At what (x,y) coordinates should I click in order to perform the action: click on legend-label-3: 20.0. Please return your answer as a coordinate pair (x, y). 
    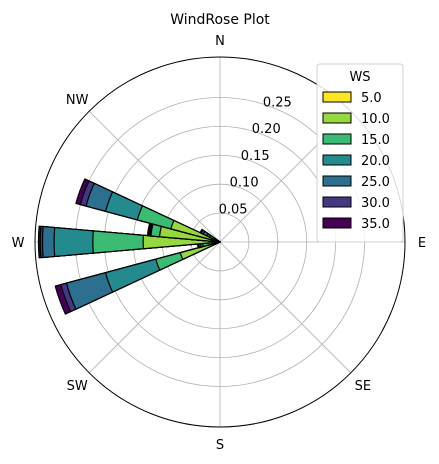
    Looking at the image, I should click on (375, 161).